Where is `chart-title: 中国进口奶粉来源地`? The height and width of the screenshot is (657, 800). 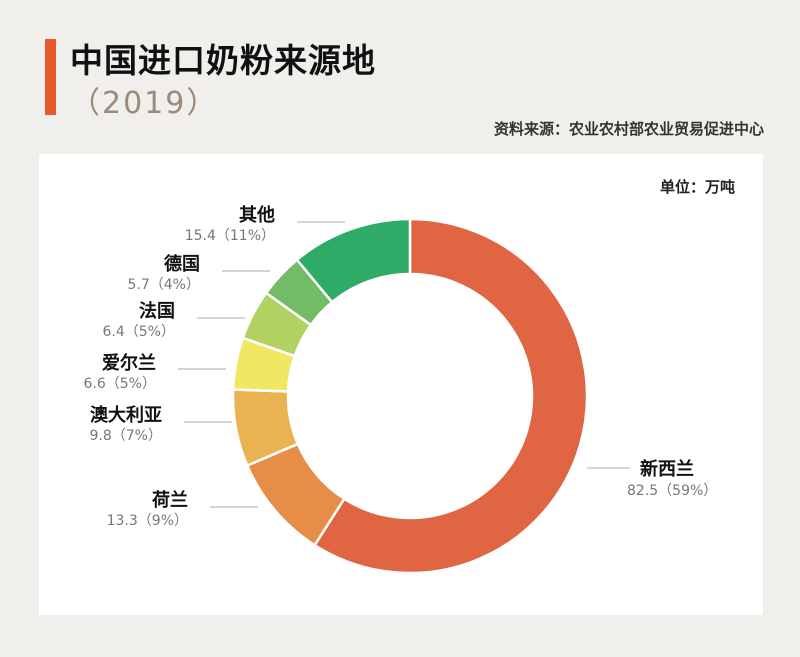 chart-title: 中国进口奶粉来源地 is located at coordinates (223, 60).